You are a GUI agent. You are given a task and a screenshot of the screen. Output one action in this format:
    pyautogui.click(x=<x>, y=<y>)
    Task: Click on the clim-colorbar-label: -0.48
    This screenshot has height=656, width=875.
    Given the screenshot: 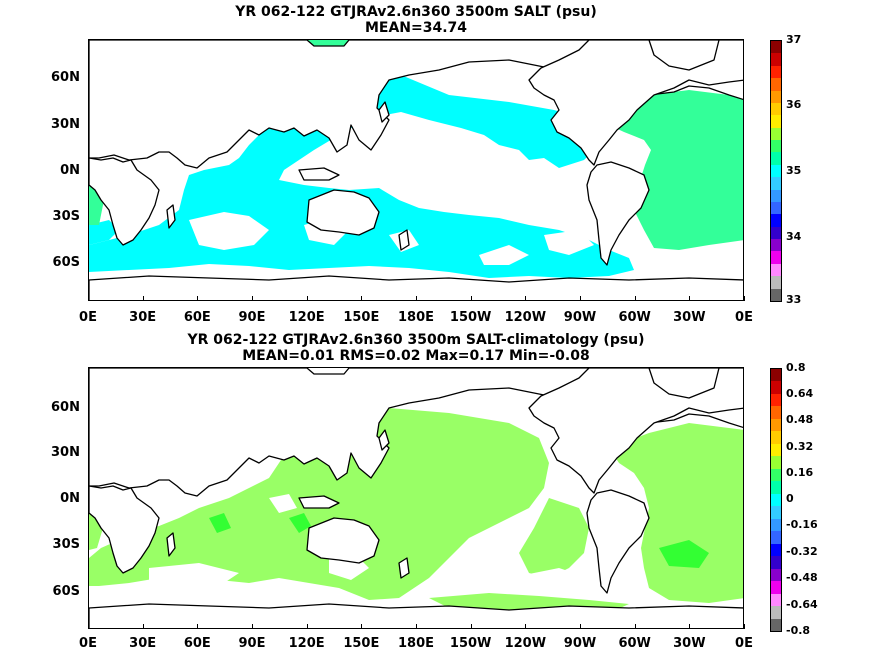 What is the action you would take?
    pyautogui.click(x=802, y=577)
    